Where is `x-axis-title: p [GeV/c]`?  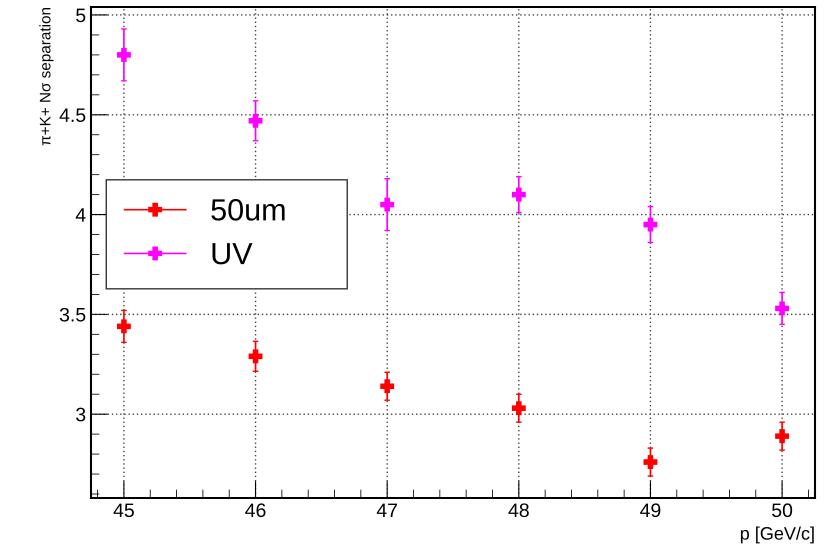
x-axis-title: p [GeV/c] is located at coordinates (777, 535).